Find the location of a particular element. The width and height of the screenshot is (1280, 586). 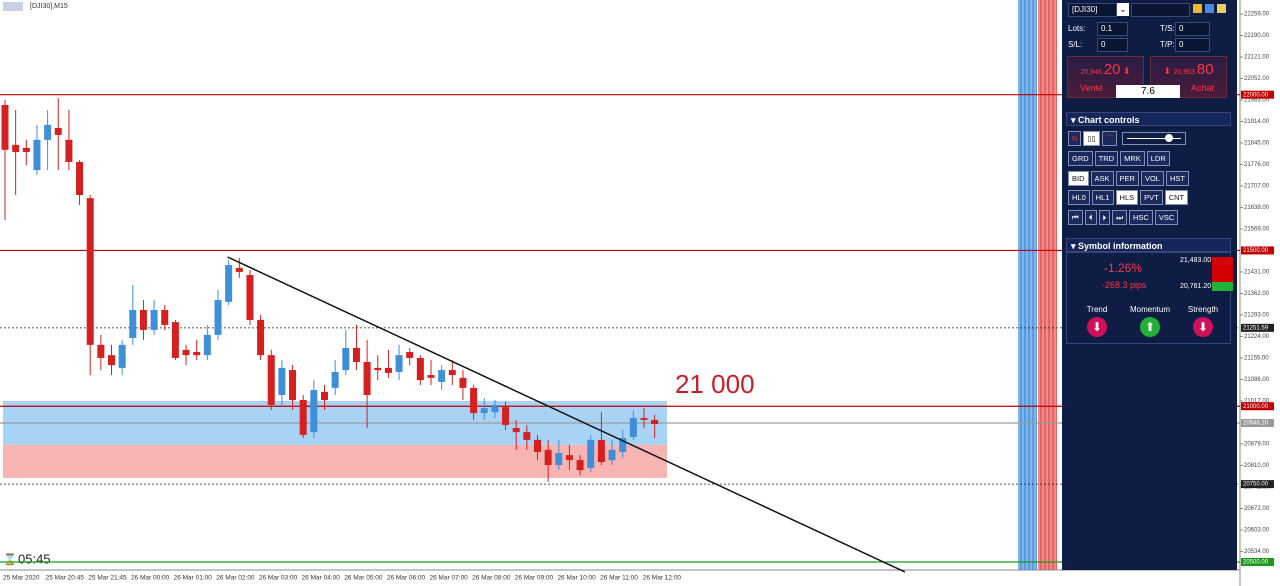

button-row: BID ASK PER VOL HST is located at coordinates (1129, 178).